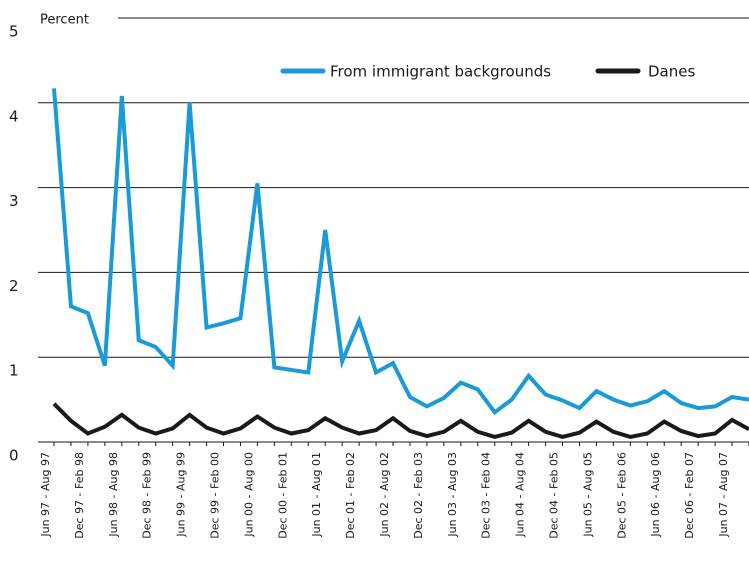 The height and width of the screenshot is (567, 749). I want to click on x-tick-label: Jun 98 - Aug 98, so click(113, 495).